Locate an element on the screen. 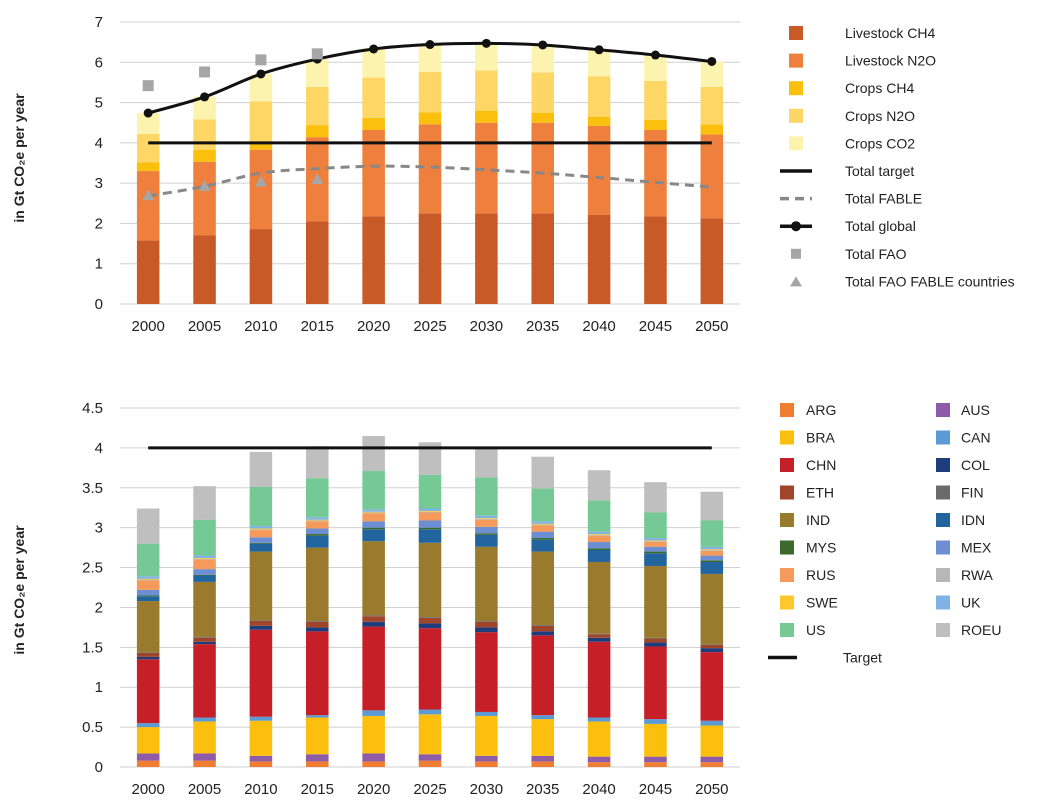 Image resolution: width=1046 pixels, height=800 pixels. legend-marker-total-fao-fable-countries is located at coordinates (796, 281).